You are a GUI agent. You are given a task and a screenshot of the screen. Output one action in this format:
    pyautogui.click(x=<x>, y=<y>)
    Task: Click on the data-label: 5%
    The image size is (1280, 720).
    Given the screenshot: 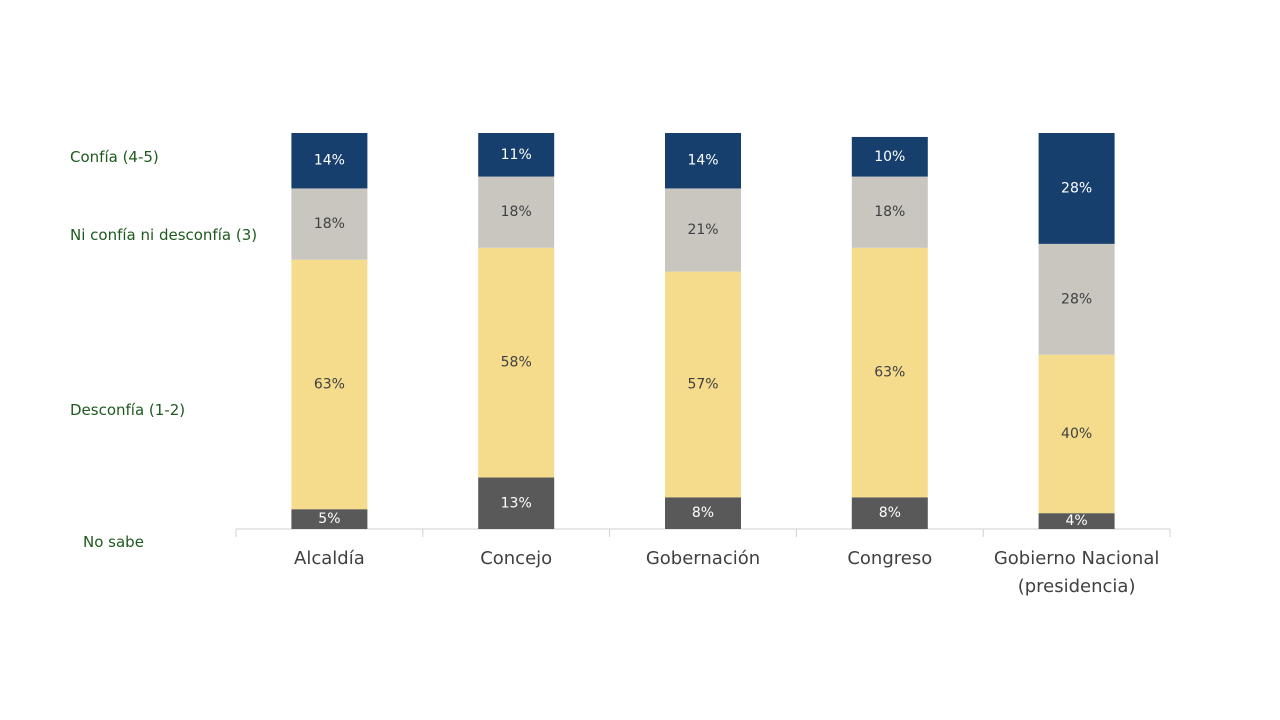 What is the action you would take?
    pyautogui.click(x=329, y=519)
    